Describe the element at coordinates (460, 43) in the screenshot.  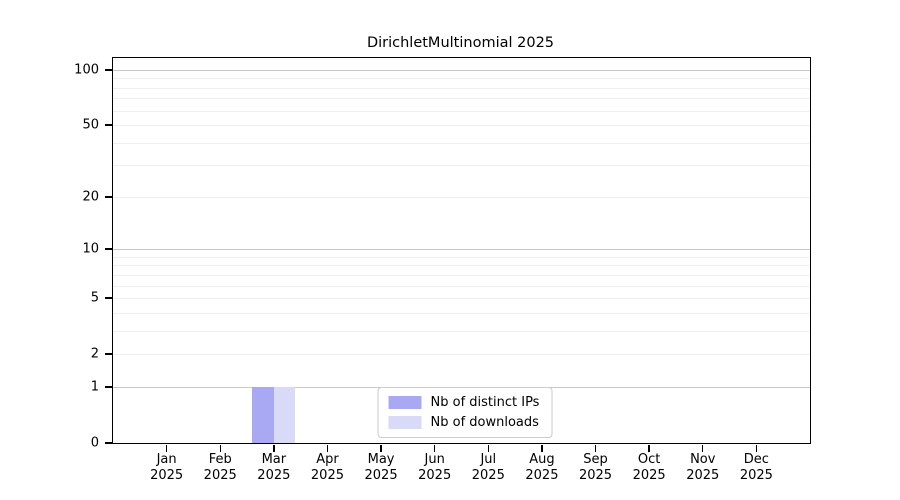
I see `chart-title: DirichletMultinomial 2025` at that location.